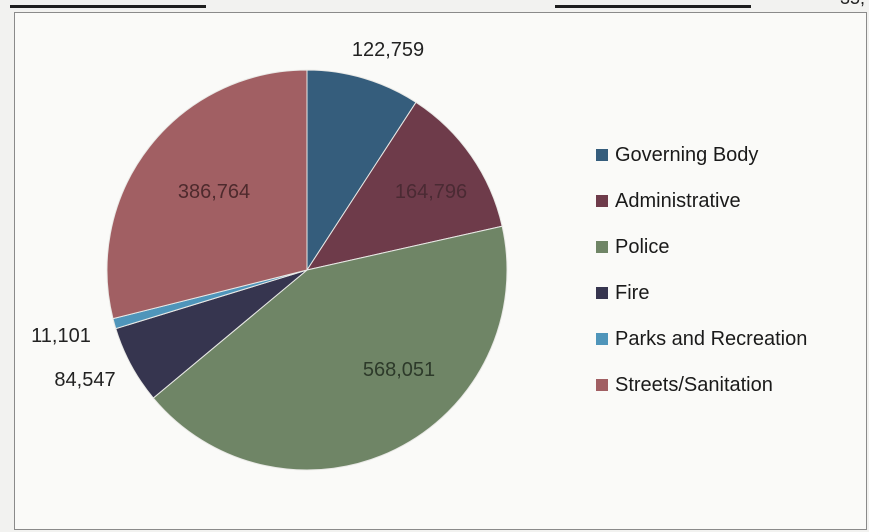  I want to click on legend-item-governing-body: Governing Body, so click(701, 155).